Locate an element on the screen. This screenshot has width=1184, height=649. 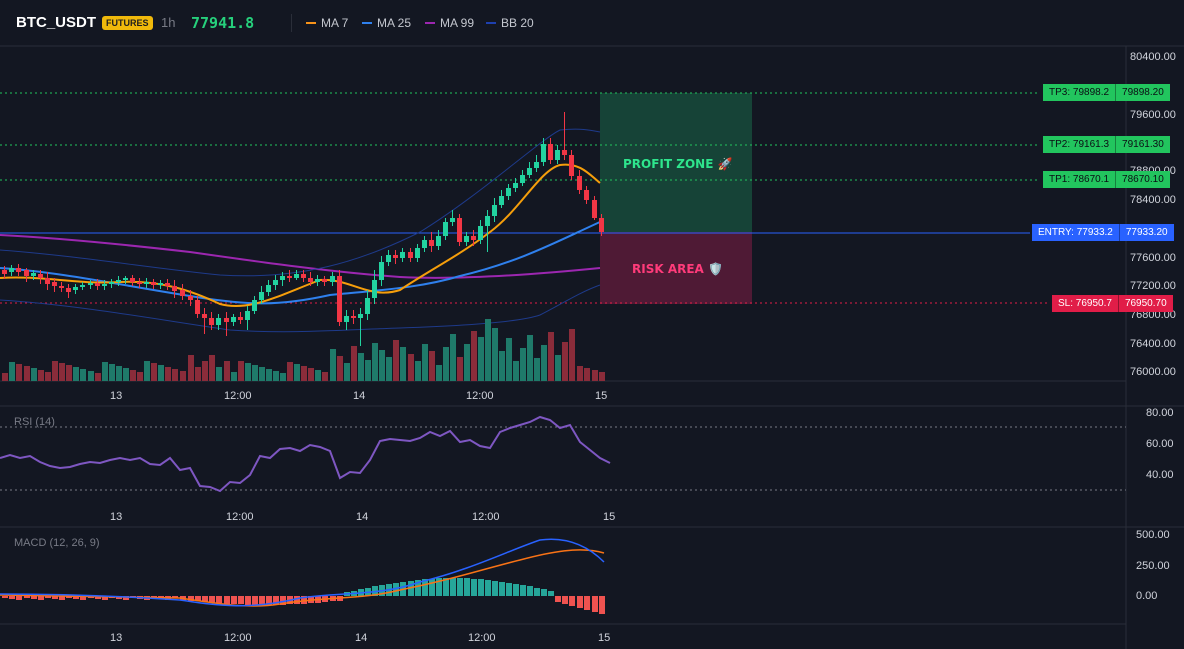
entry-tag: ENTRY: 77933.2 77933.20 is located at coordinates (1103, 232).